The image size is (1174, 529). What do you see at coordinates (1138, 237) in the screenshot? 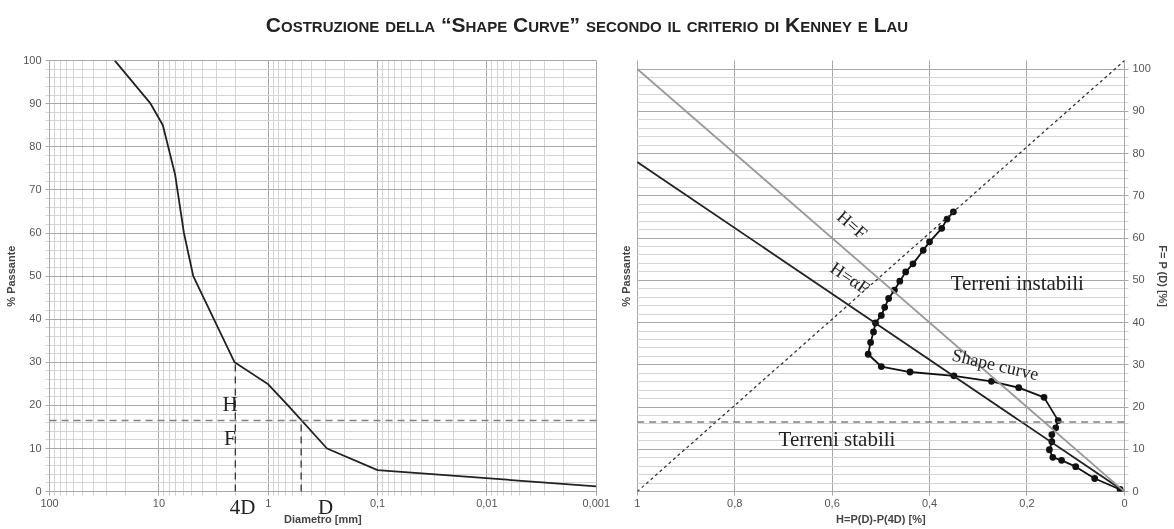
I see `y2-tick-label: 60` at bounding box center [1138, 237].